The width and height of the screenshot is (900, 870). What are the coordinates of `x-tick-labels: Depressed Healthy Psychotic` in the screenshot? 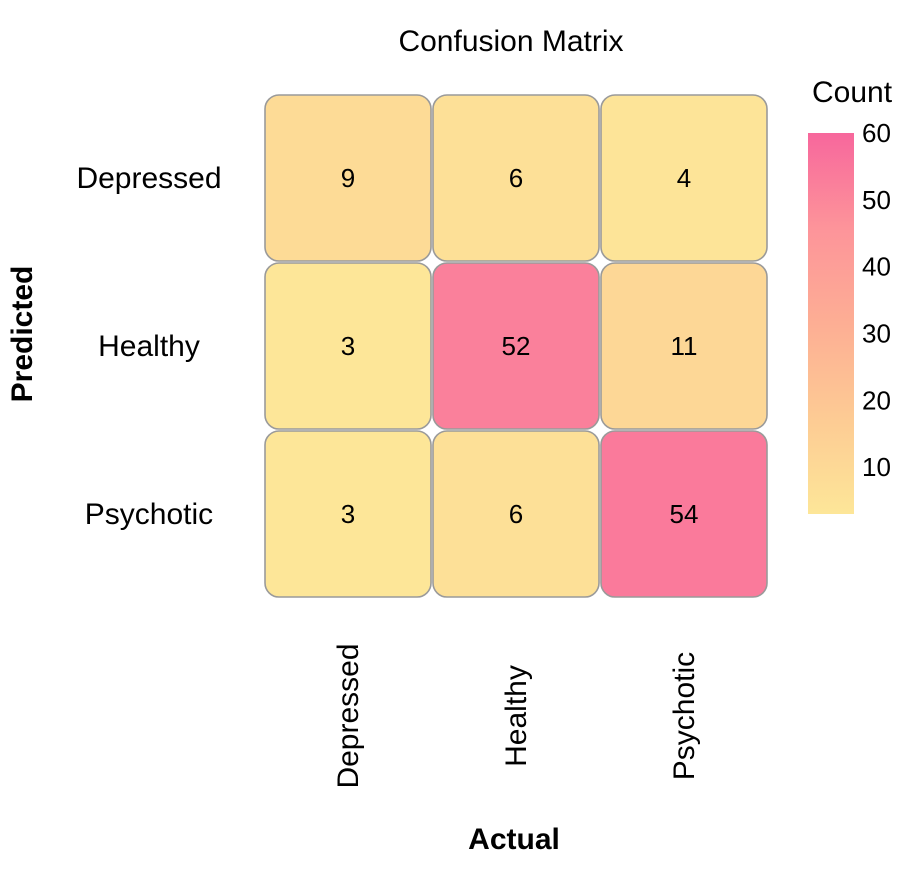 It's located at (516, 715).